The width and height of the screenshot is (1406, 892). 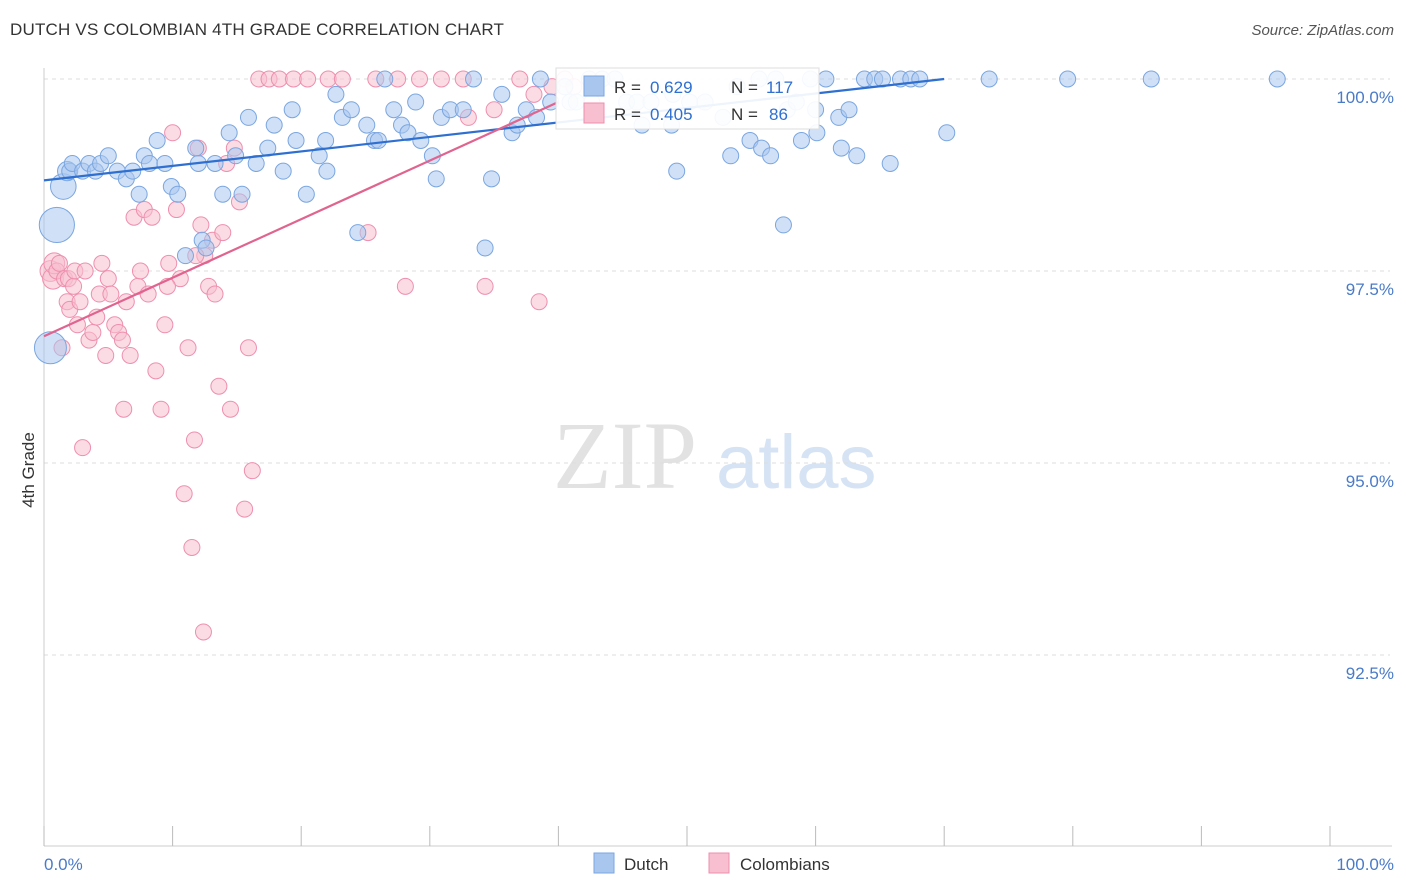 I want to click on legend-label-dutch: Dutch, so click(x=646, y=864).